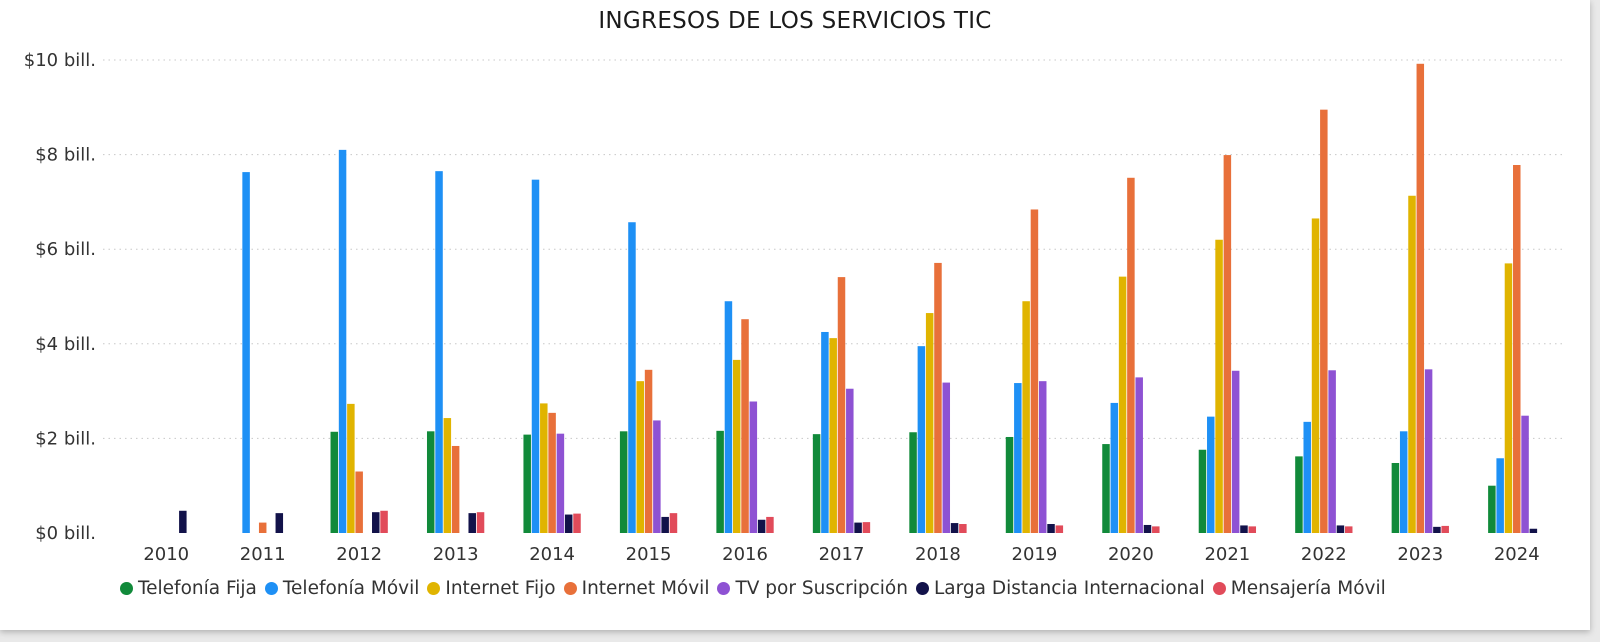 The height and width of the screenshot is (642, 1600). Describe the element at coordinates (1500, 495) in the screenshot. I see `bar-telefon-a-m-vil-2024` at that location.